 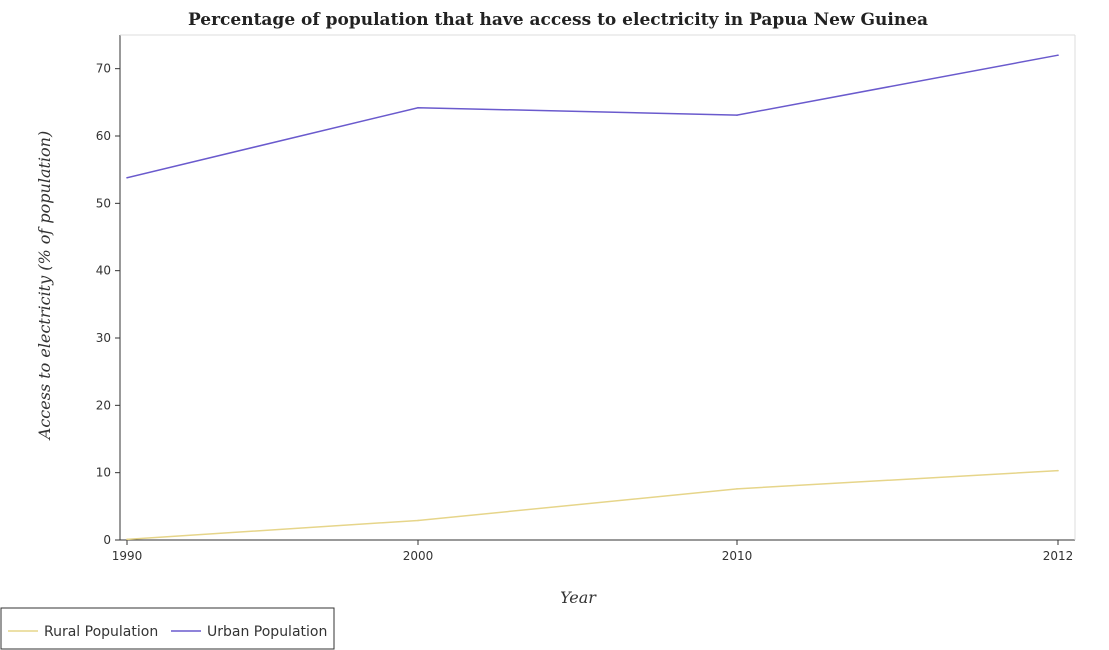 I want to click on x-tick-label: 2000, so click(x=418, y=556).